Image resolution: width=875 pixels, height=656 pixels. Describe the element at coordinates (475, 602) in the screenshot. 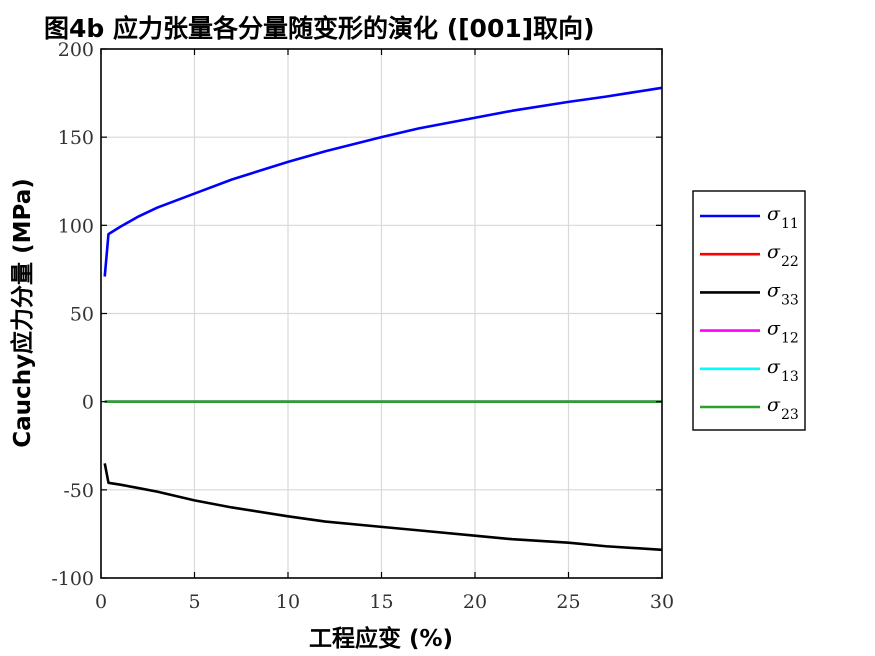

I see `x-tick-label: 20` at that location.